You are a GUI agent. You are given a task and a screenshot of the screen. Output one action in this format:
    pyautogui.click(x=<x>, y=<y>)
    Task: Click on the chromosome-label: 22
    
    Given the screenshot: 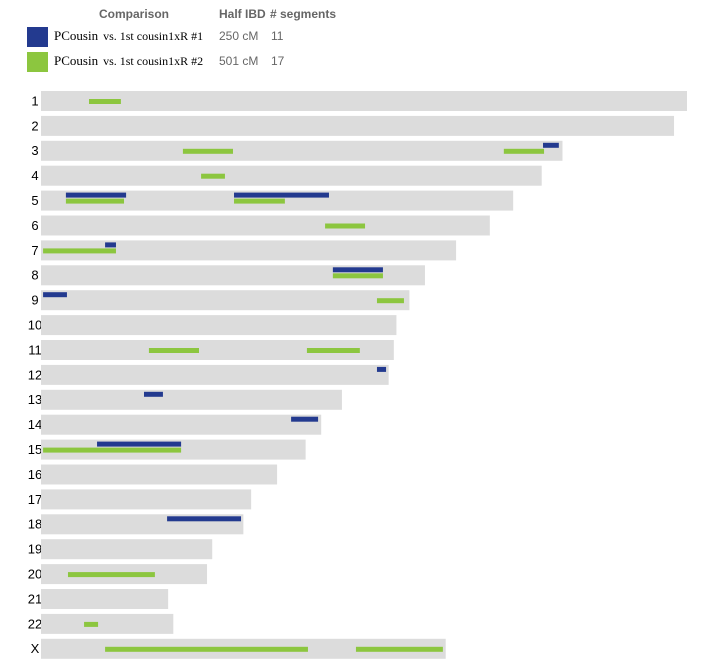 What is the action you would take?
    pyautogui.click(x=35, y=623)
    